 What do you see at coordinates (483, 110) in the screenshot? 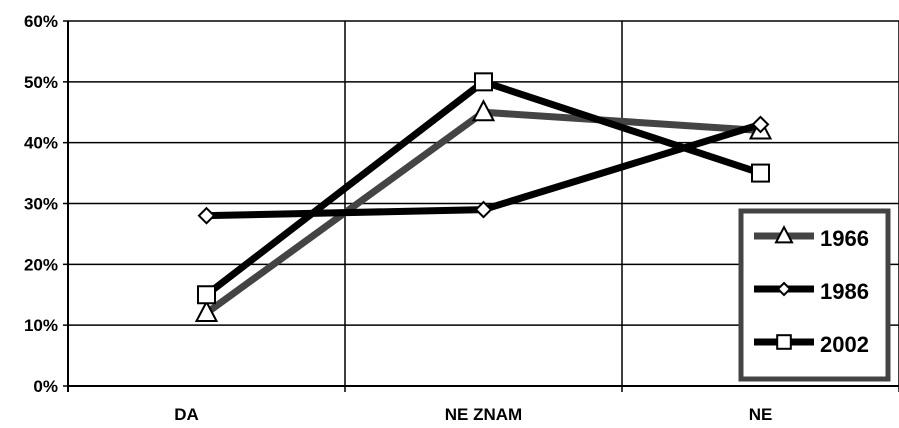
I see `data-point-1966-ne-znam` at bounding box center [483, 110].